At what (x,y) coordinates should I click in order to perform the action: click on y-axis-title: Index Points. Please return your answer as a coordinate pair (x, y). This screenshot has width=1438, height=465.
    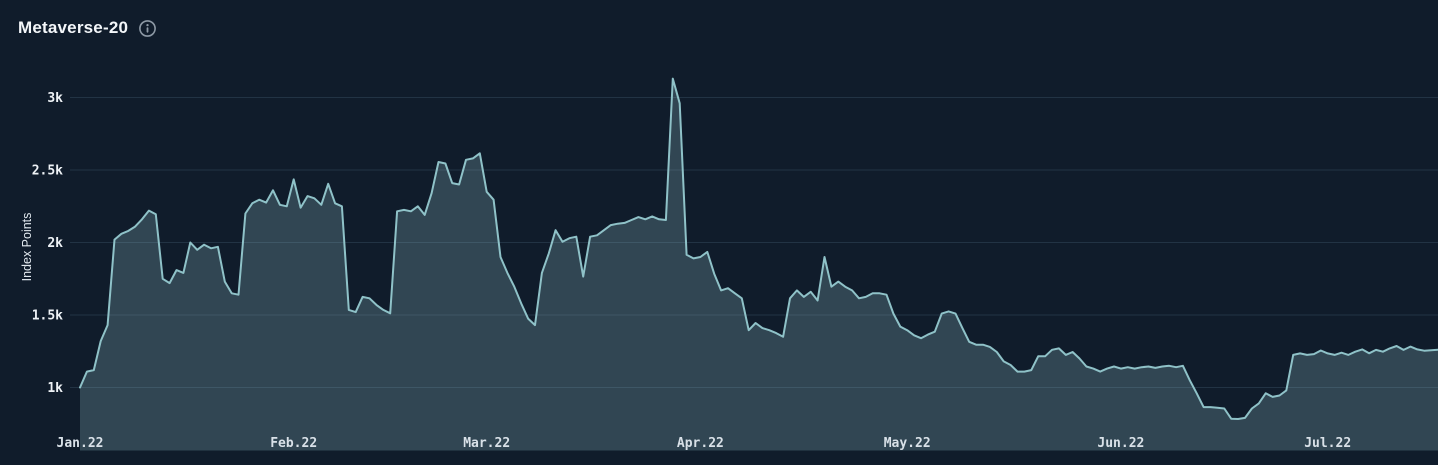
    Looking at the image, I should click on (27, 247).